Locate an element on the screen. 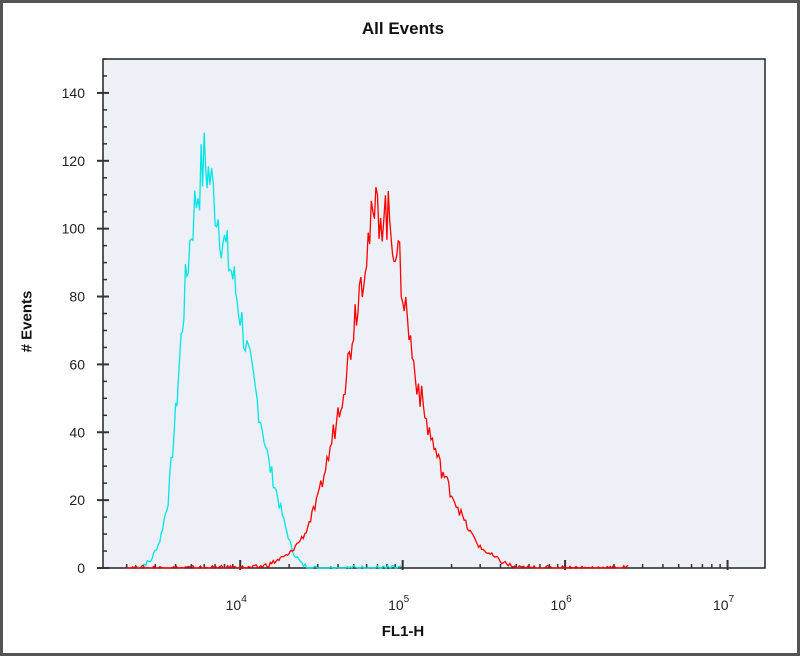 The height and width of the screenshot is (659, 800). x-tick-exponent: 5 is located at coordinates (407, 599).